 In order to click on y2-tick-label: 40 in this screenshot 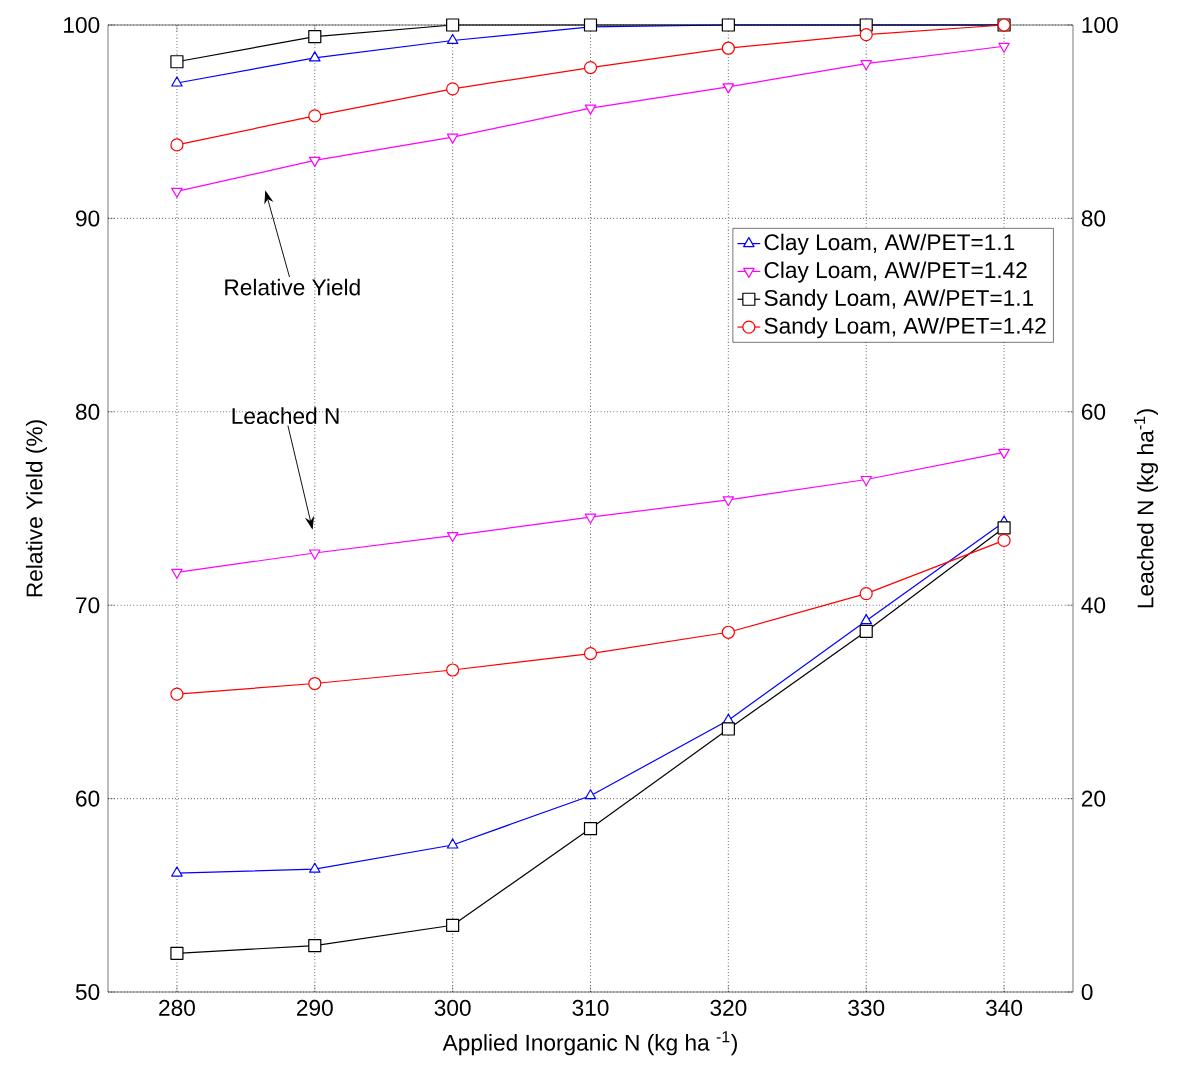, I will do `click(1093, 605)`.